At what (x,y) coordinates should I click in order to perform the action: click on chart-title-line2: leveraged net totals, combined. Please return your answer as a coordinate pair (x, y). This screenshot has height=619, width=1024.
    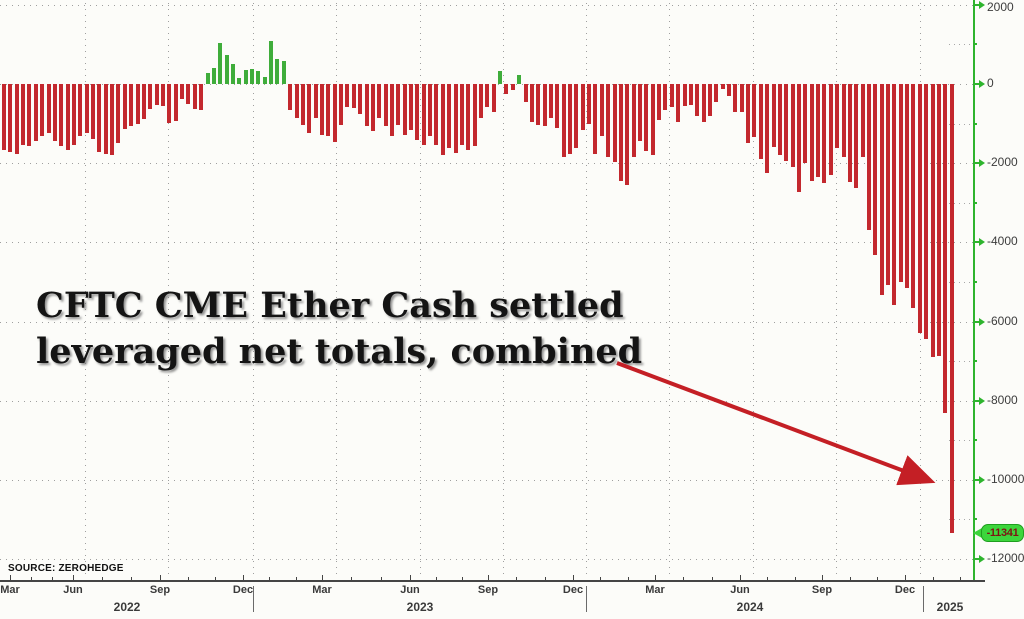
    Looking at the image, I should click on (339, 351).